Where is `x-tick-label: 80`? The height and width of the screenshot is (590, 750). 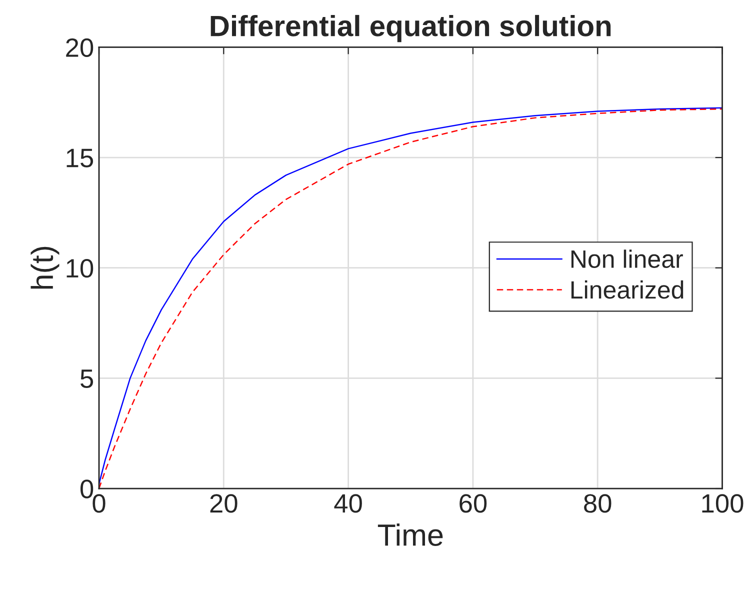 x-tick-label: 80 is located at coordinates (598, 503).